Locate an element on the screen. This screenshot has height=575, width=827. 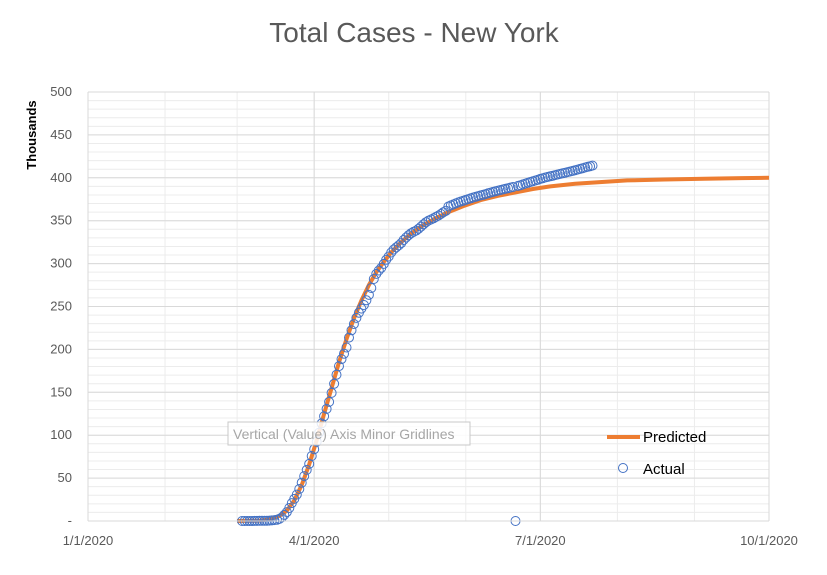
y-tick-label: 350 is located at coordinates (61, 220).